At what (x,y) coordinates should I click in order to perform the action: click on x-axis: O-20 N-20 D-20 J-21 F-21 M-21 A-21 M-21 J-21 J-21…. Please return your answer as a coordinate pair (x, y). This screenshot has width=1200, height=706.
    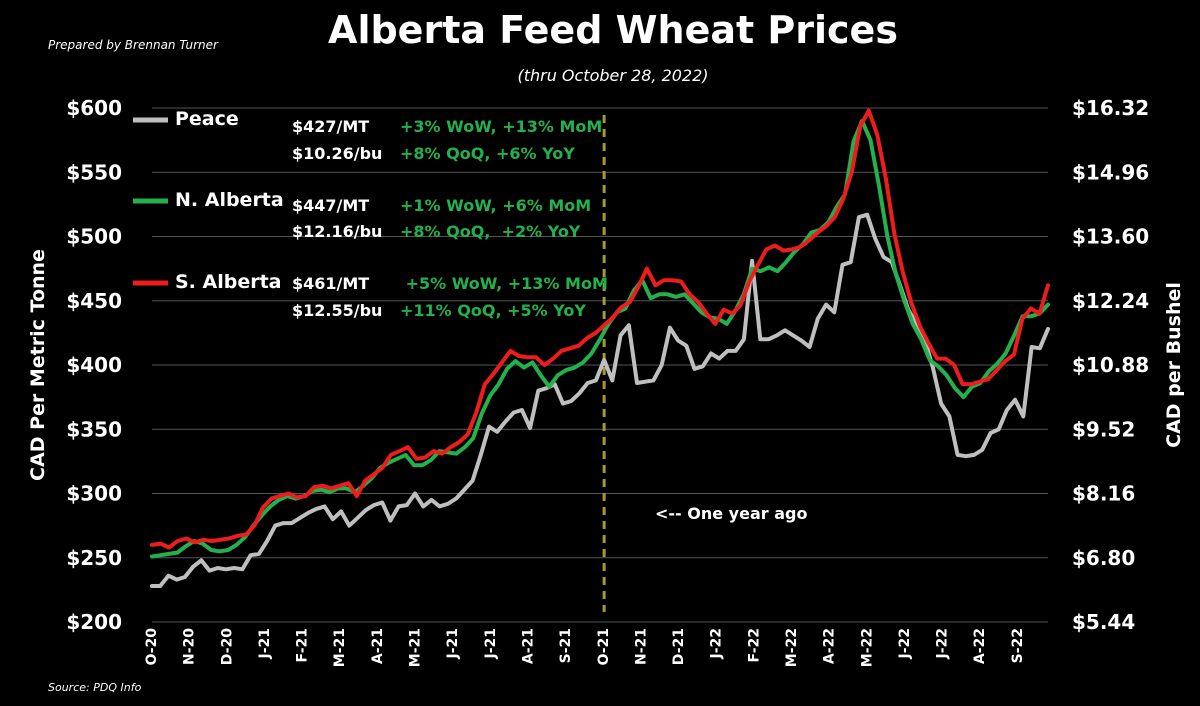
    Looking at the image, I should click on (585, 647).